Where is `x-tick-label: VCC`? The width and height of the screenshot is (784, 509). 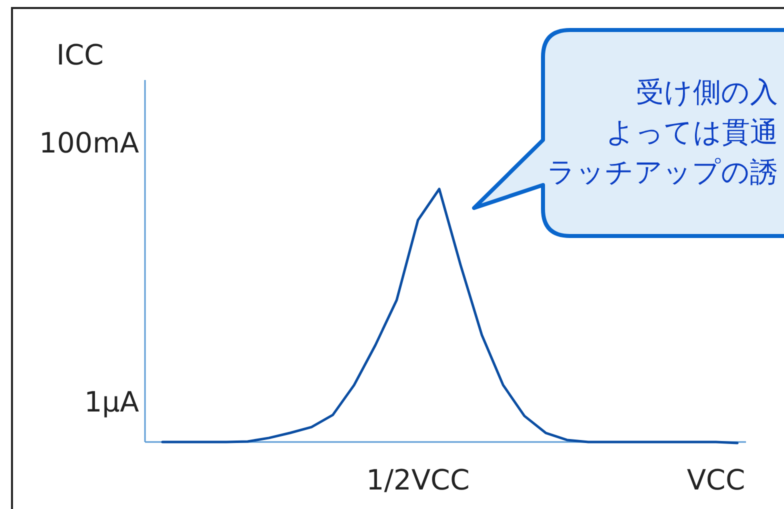 x-tick-label: VCC is located at coordinates (716, 480).